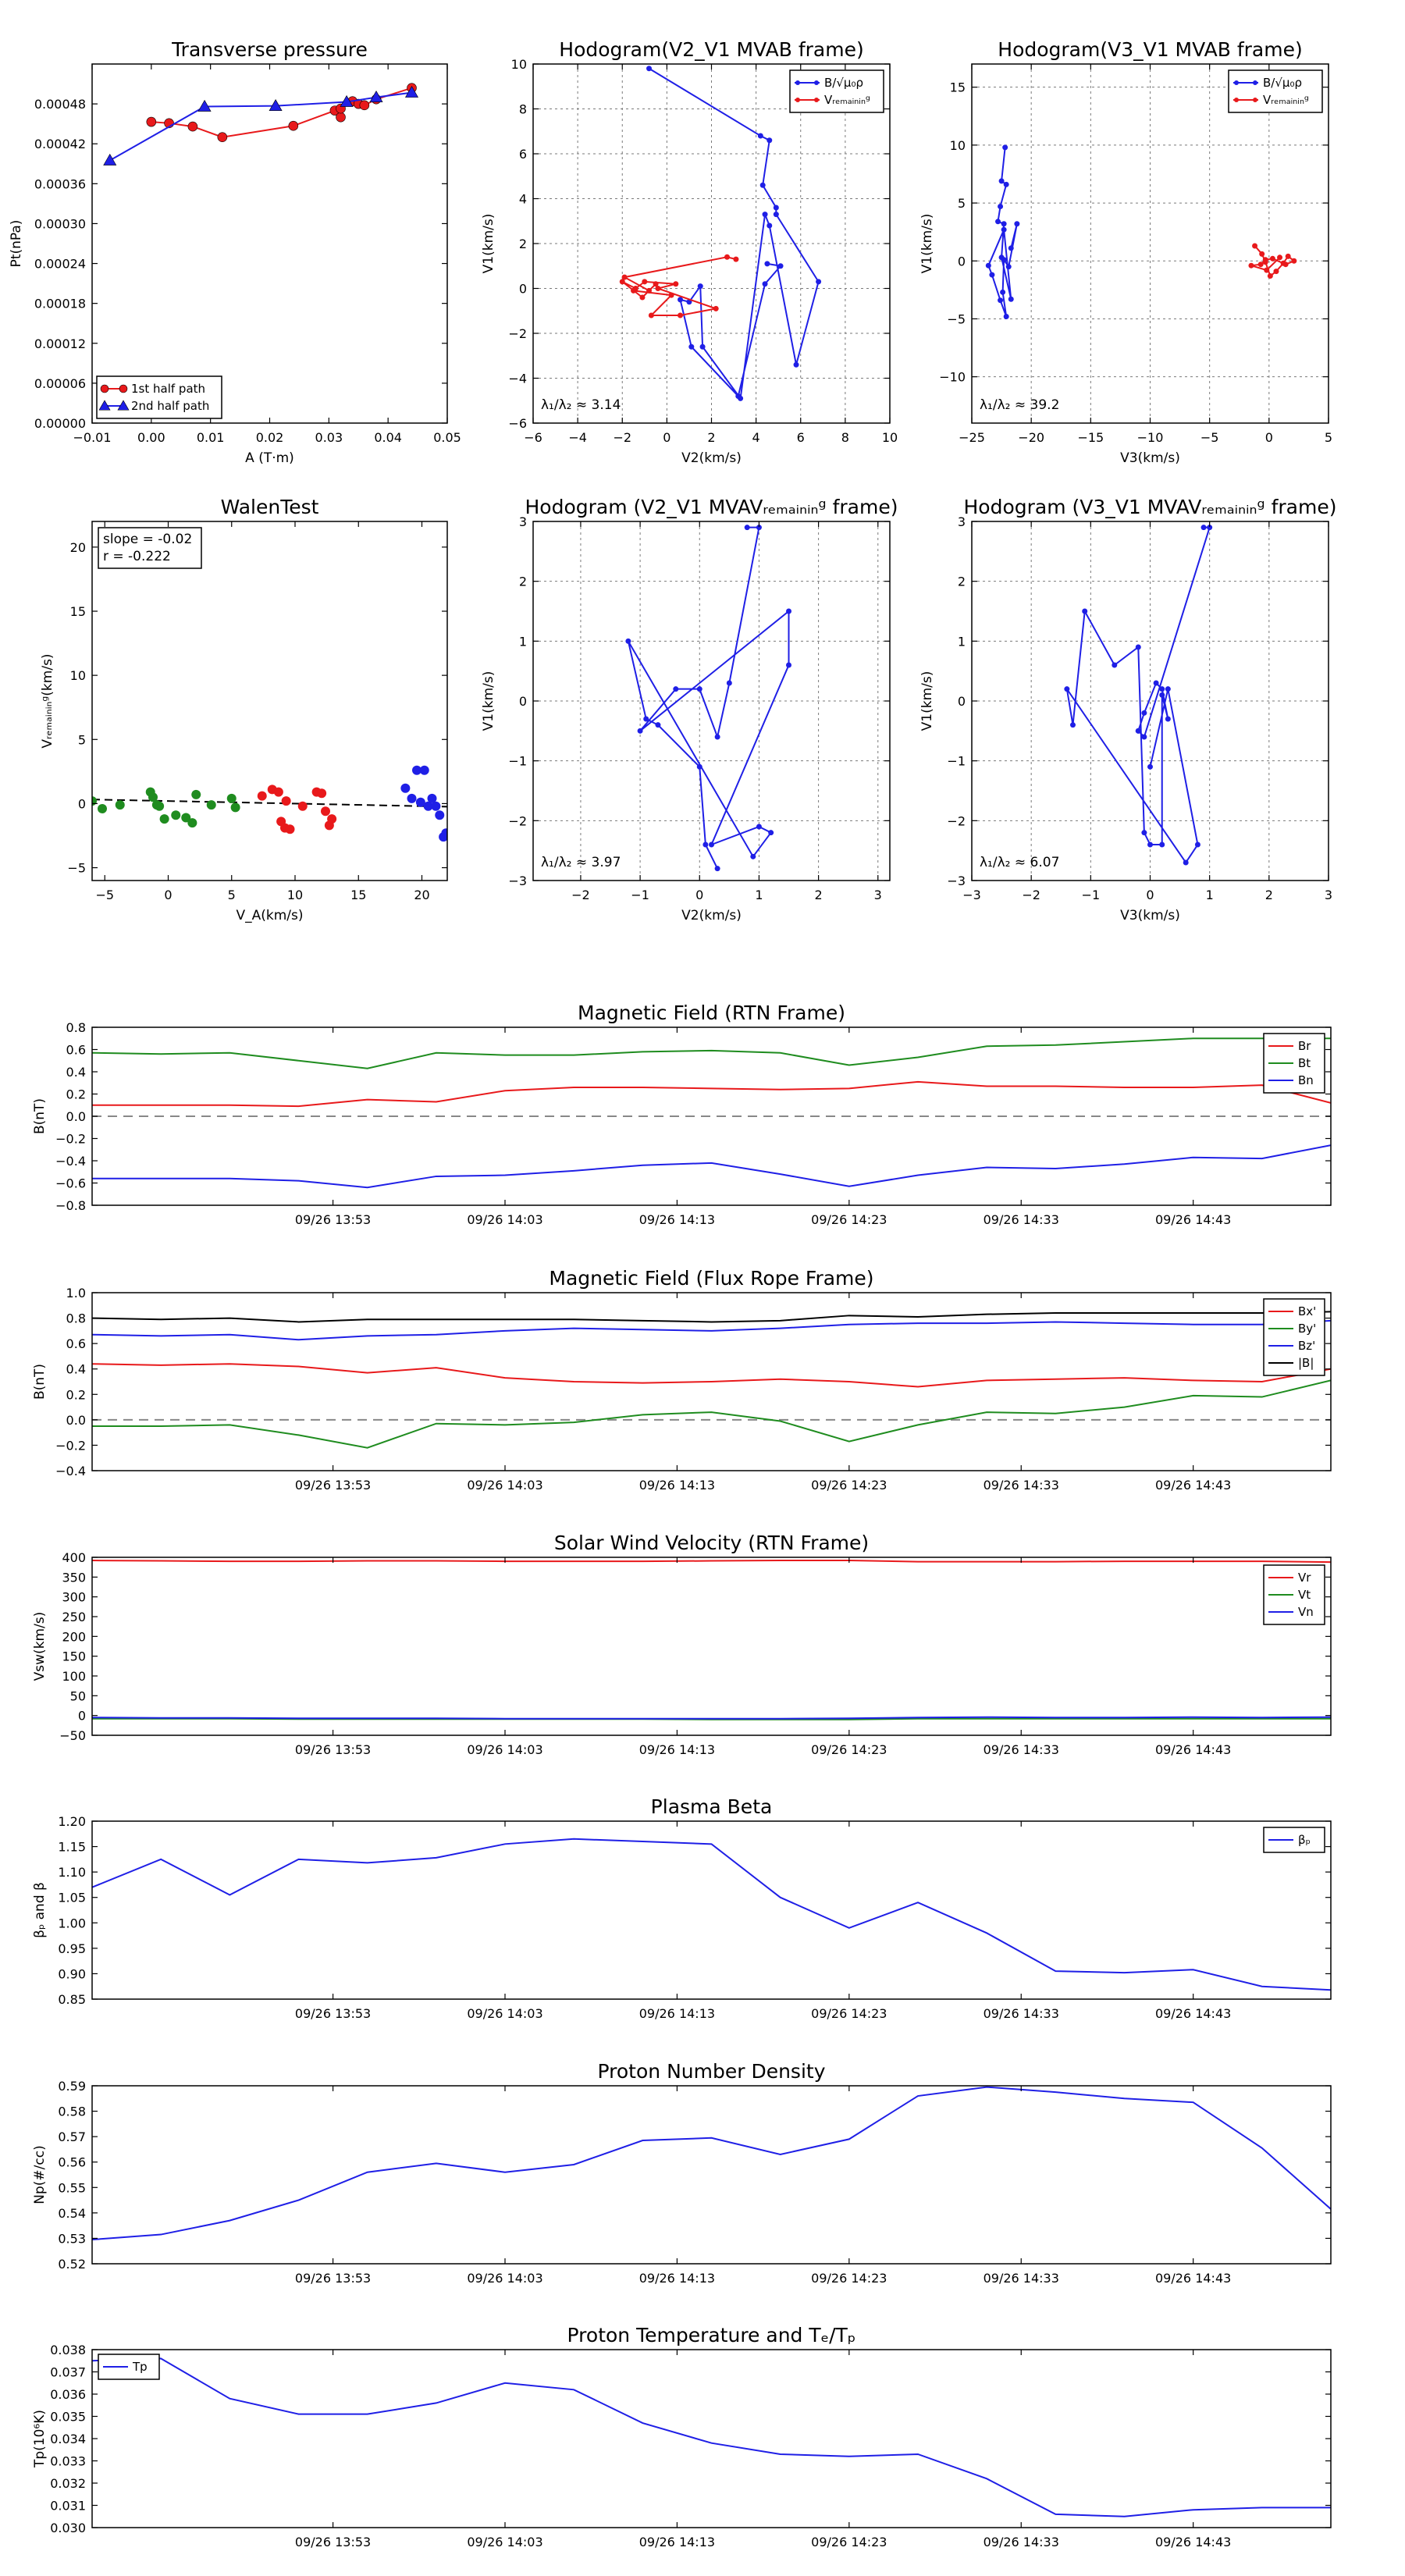 The width and height of the screenshot is (1405, 2576). I want to click on x-tick-label: 4, so click(756, 437).